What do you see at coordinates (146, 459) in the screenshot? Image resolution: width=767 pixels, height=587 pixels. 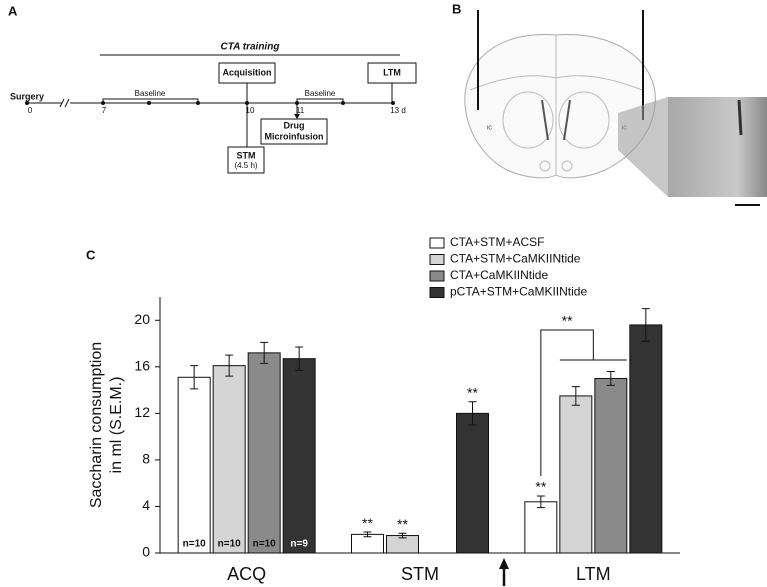 I see `y-tick-label: 8` at bounding box center [146, 459].